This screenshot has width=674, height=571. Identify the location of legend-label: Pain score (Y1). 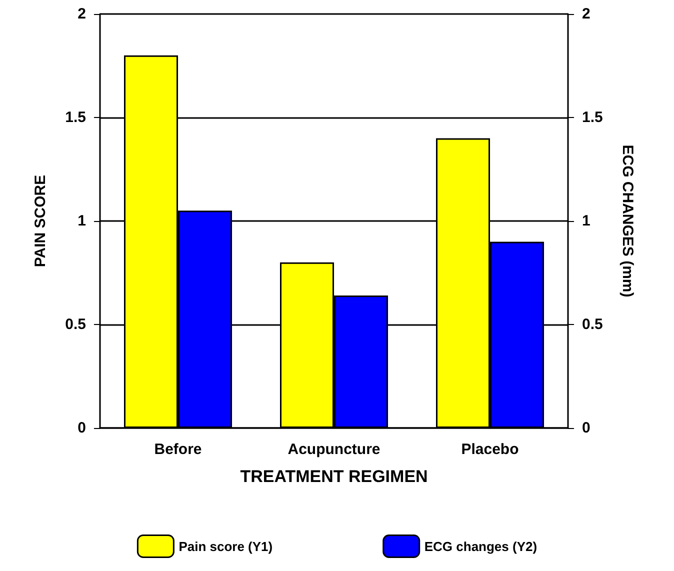
(225, 546).